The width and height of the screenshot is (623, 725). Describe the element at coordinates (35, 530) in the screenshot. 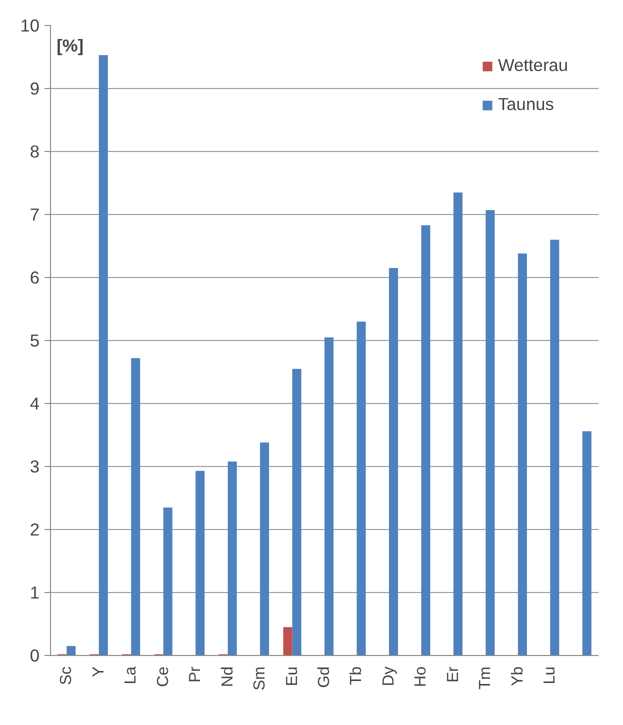

I see `y-tick-label: 2` at that location.